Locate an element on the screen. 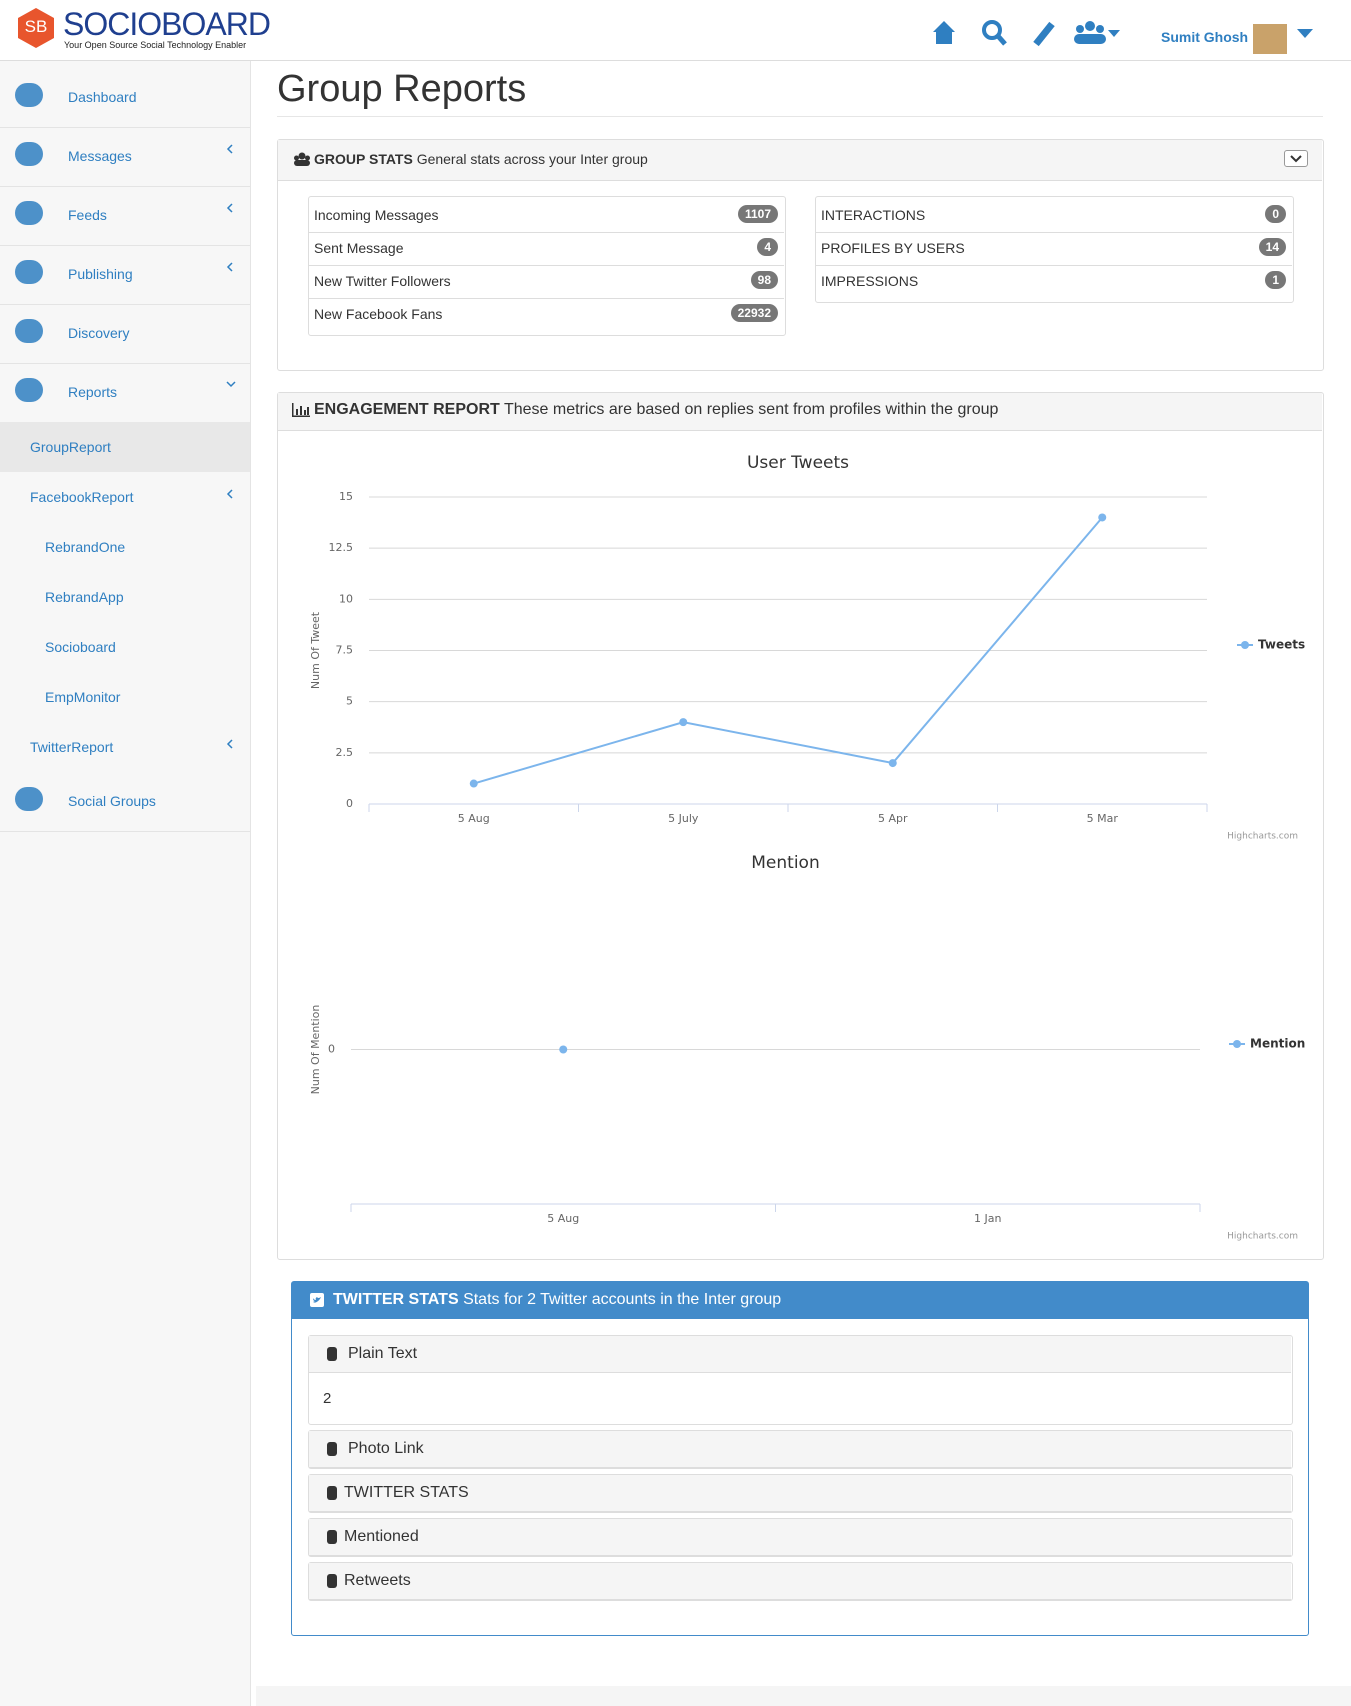  twitter-header is located at coordinates (800, 1300).